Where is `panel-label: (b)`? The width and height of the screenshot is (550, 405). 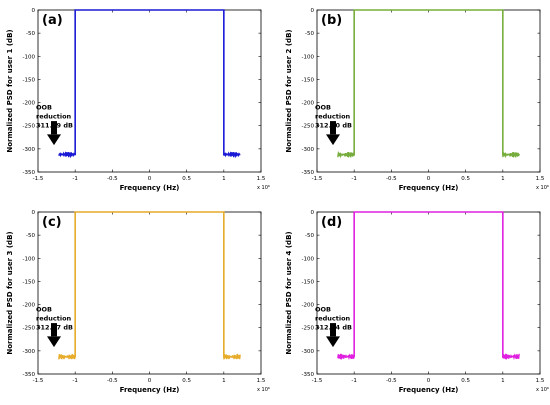
panel-label: (b) is located at coordinates (331, 20).